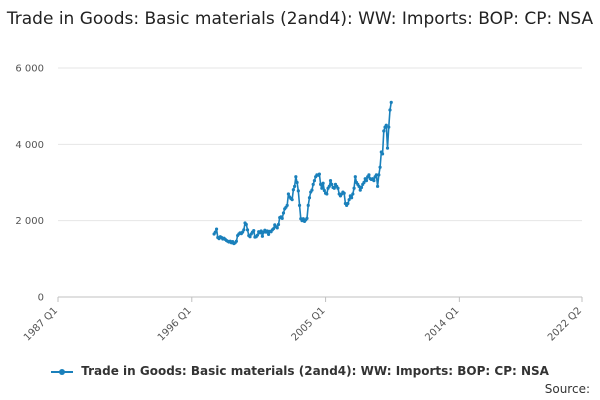  Describe the element at coordinates (309, 324) in the screenshot. I see `x-tick-label: 2005 Q1` at that location.